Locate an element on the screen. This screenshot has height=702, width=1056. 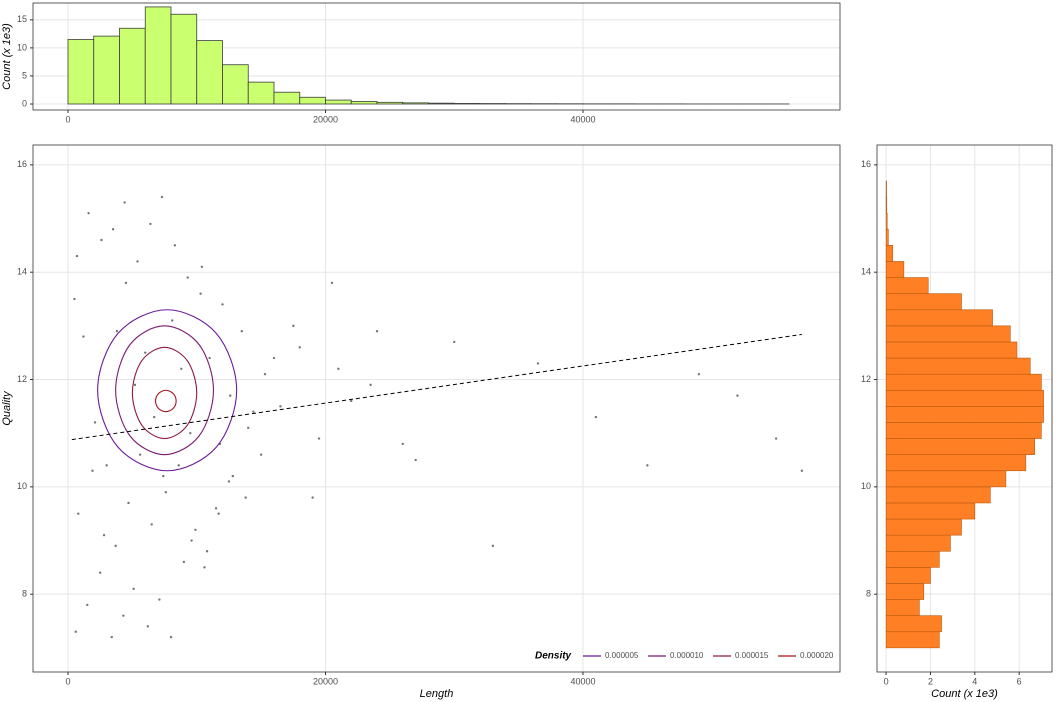
y-tick-label: 15 is located at coordinates (22, 19).